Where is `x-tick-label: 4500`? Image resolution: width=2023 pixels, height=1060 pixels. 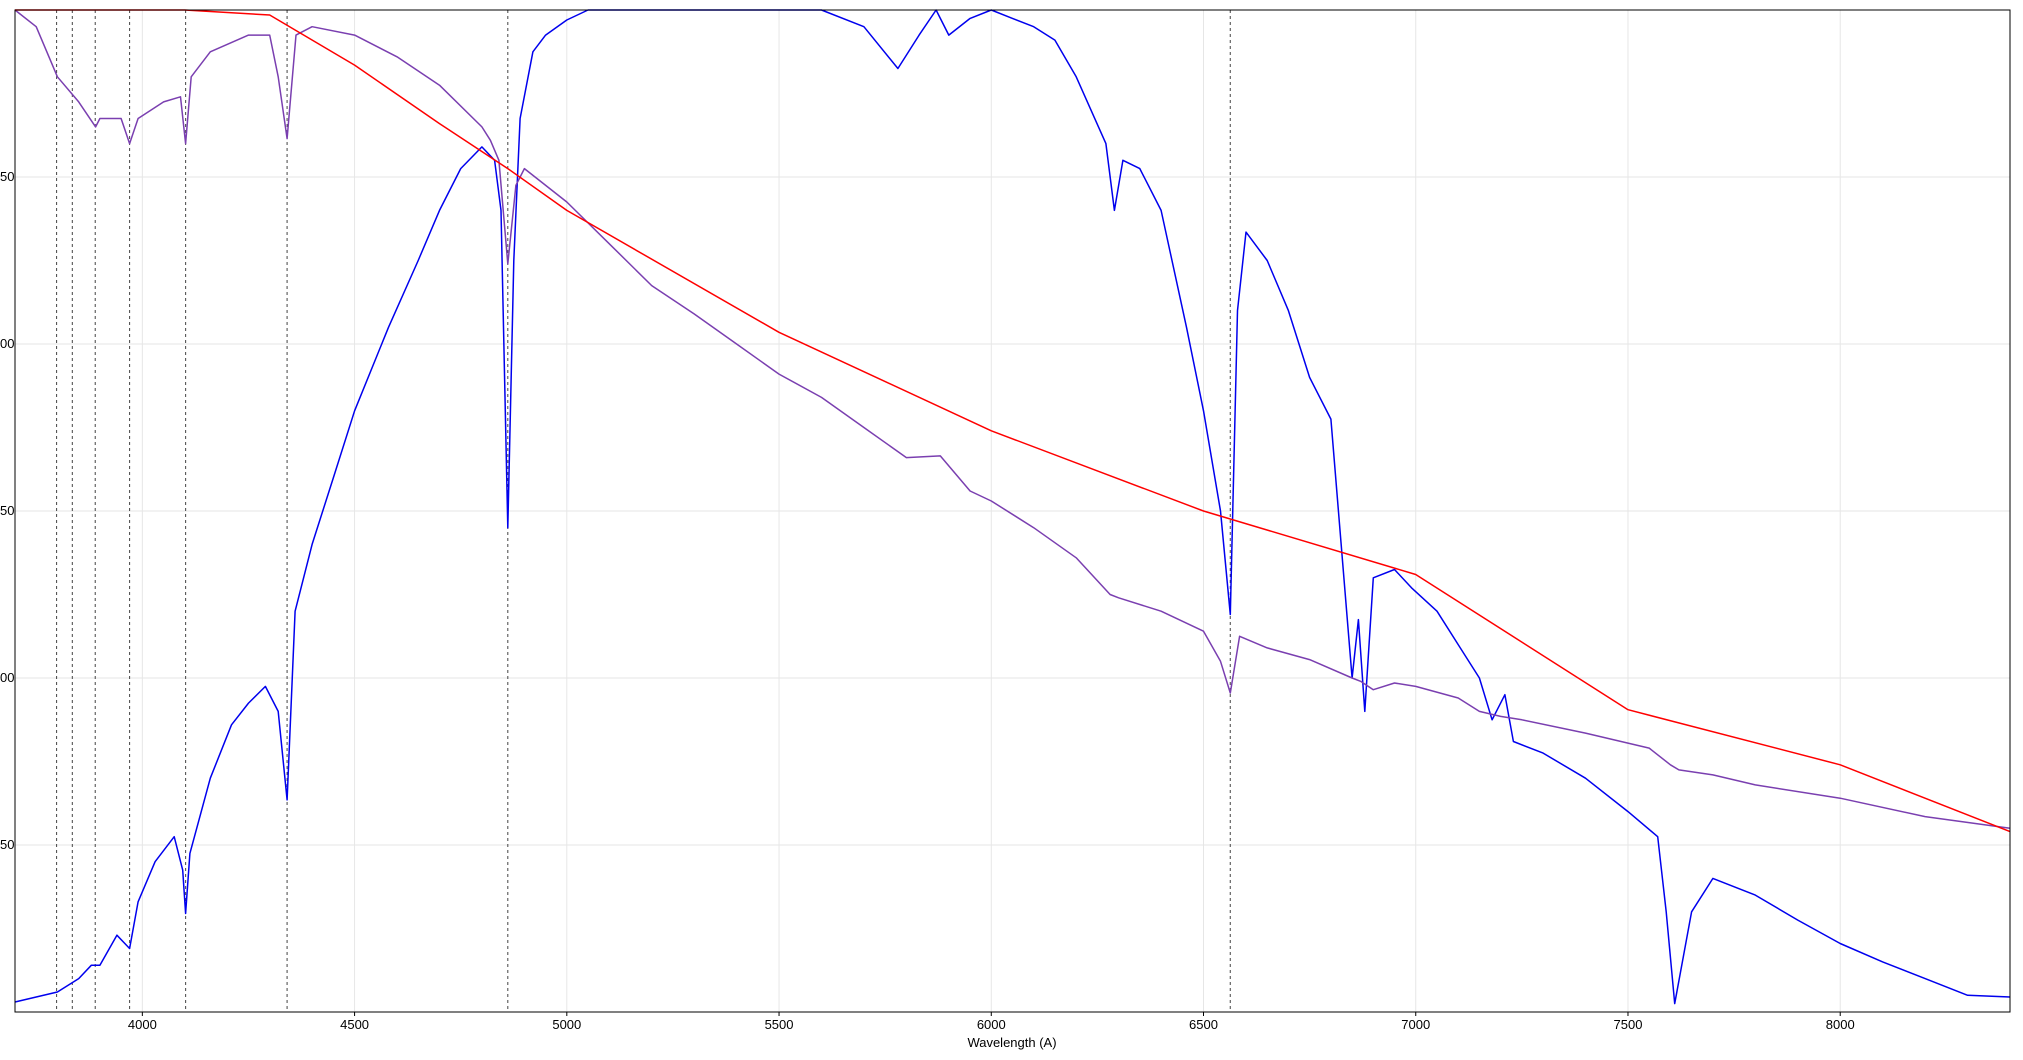
x-tick-label: 4500 is located at coordinates (354, 1024).